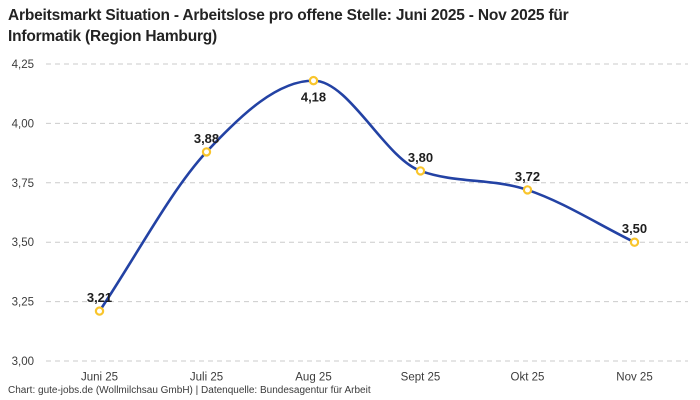 The height and width of the screenshot is (400, 700). I want to click on y-tick-label: 4,25, so click(23, 65).